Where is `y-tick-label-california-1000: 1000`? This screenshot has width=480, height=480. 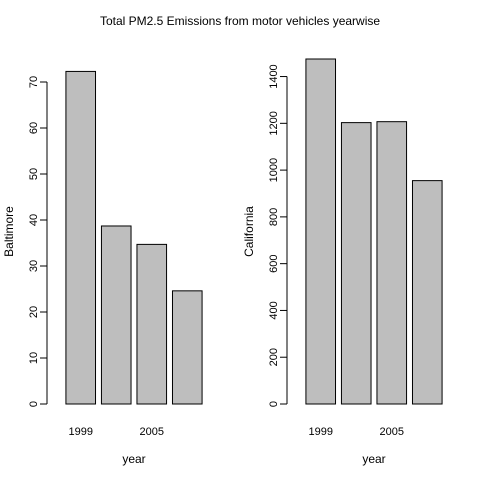 y-tick-label-california-1000: 1000 is located at coordinates (274, 170).